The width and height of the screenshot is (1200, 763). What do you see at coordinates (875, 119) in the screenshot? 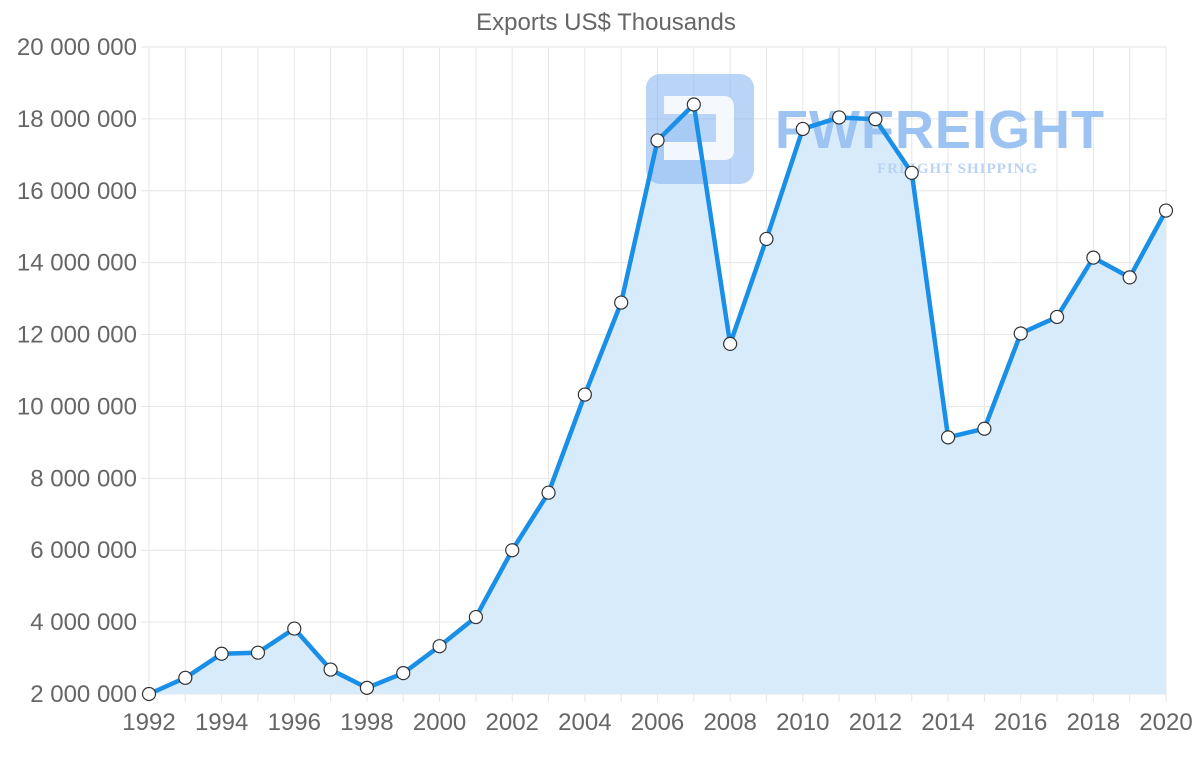
I see `data-point-2012` at bounding box center [875, 119].